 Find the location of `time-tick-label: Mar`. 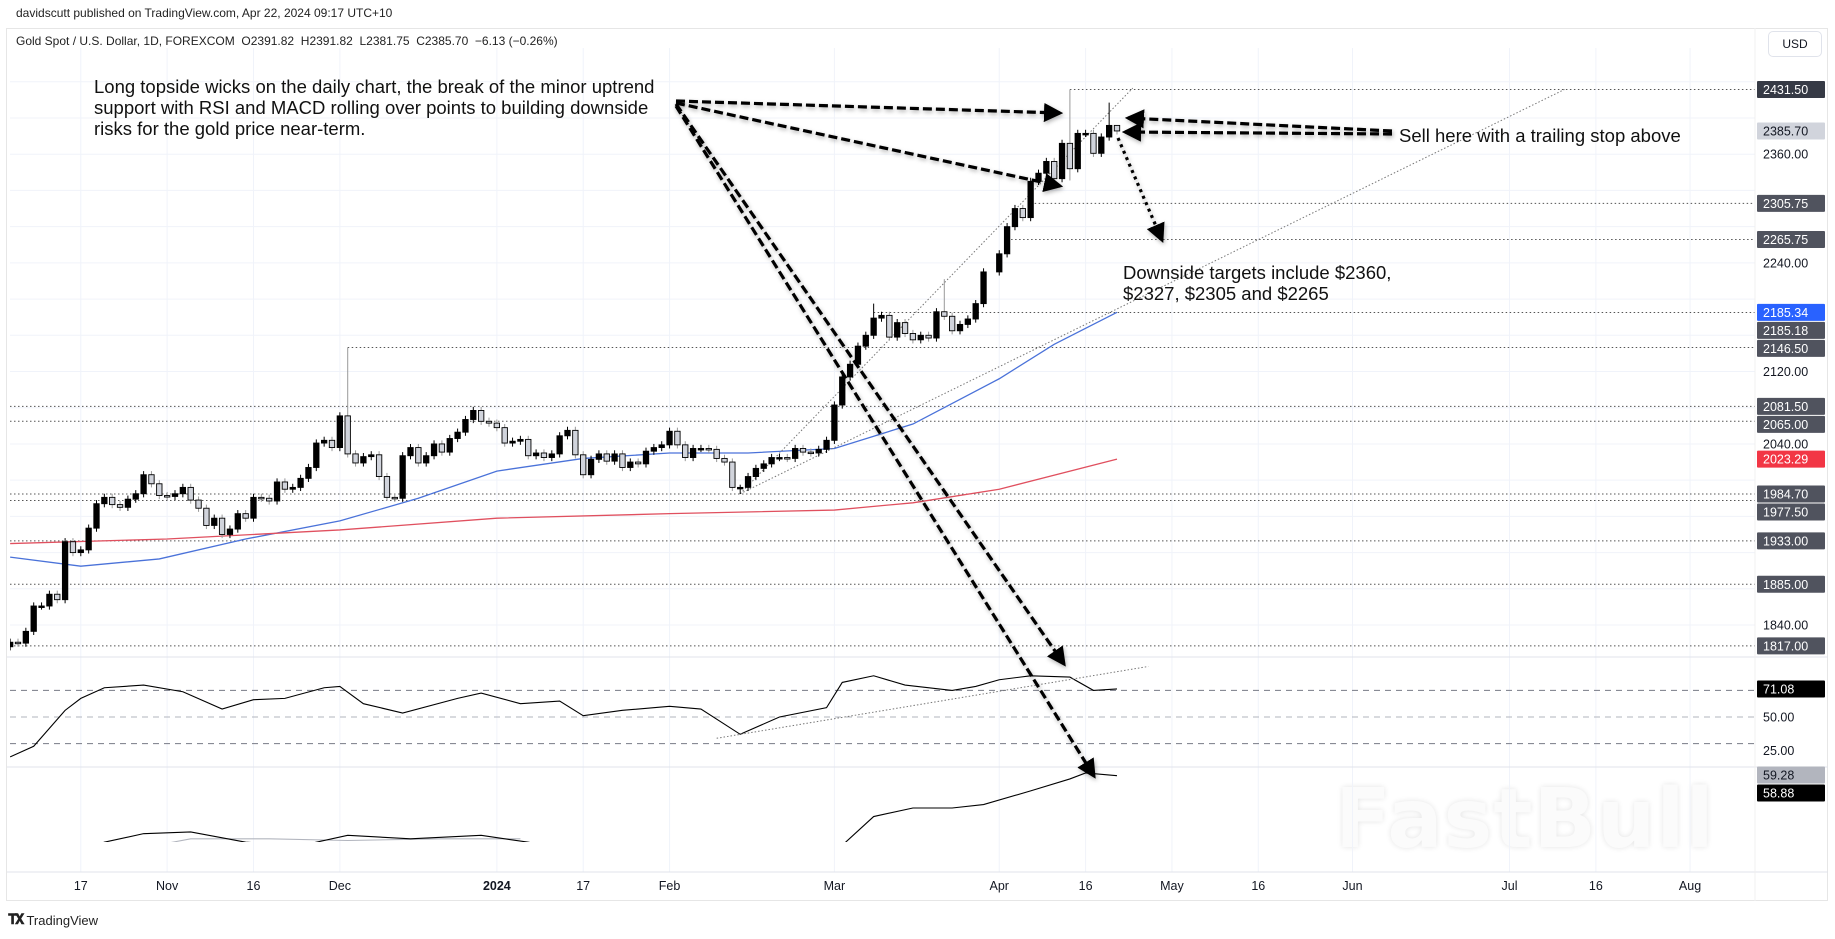

time-tick-label: Mar is located at coordinates (835, 886).